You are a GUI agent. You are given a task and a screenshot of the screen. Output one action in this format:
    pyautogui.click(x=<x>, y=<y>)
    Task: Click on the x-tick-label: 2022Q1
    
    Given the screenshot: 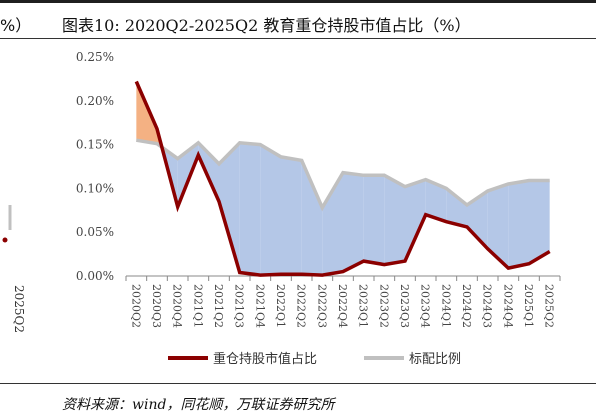 What is the action you would take?
    pyautogui.click(x=280, y=306)
    